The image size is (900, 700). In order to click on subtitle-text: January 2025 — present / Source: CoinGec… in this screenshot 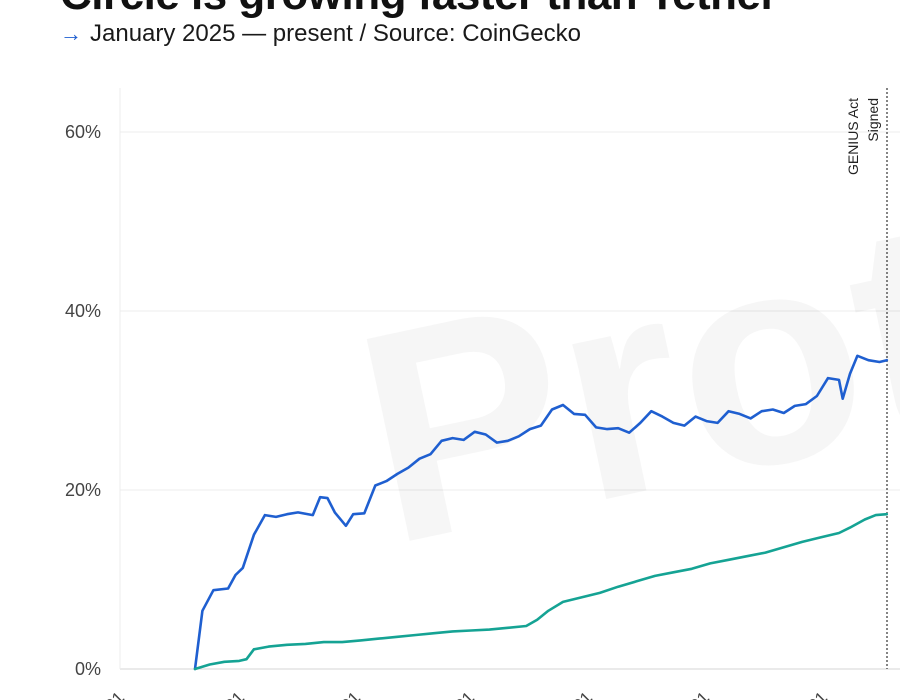, I will do `click(335, 33)`.